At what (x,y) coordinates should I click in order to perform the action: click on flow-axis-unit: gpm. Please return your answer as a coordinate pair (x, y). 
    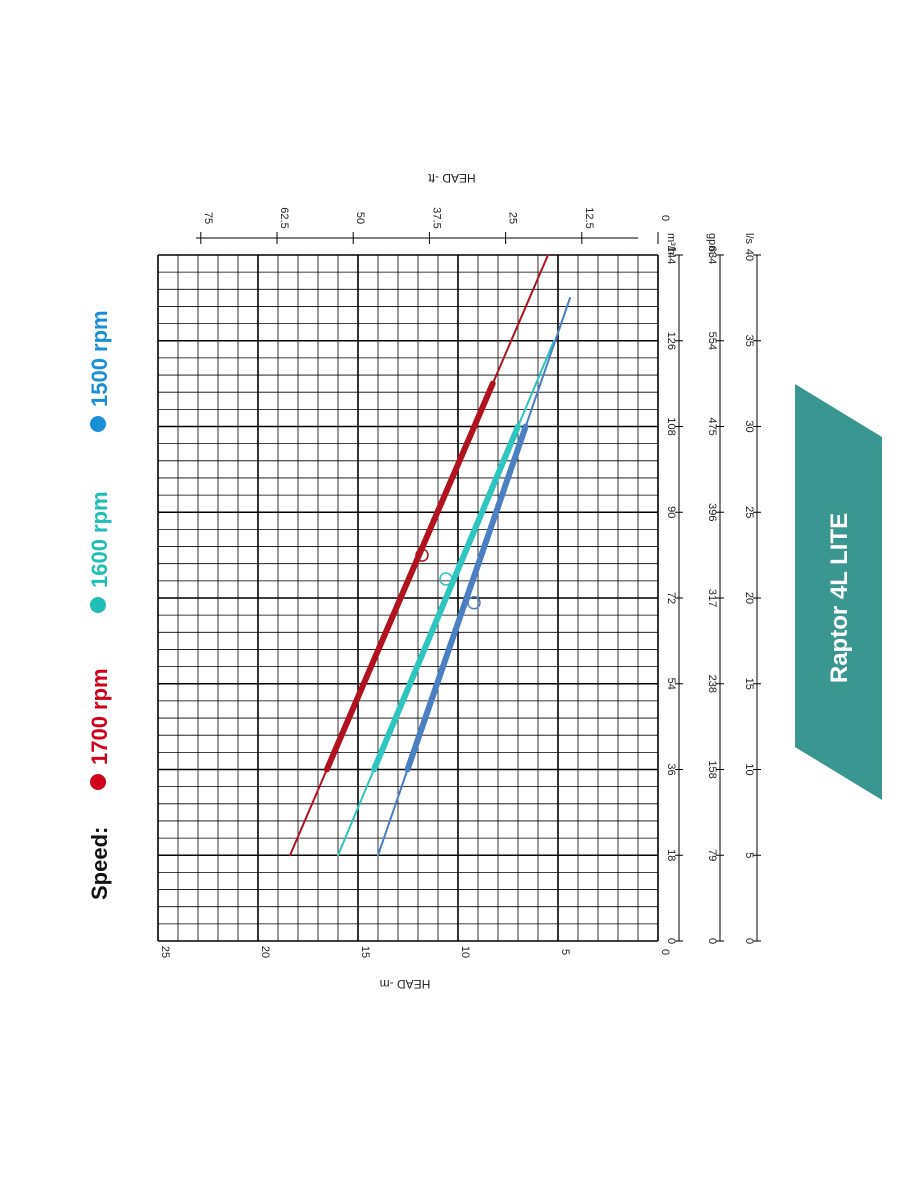
    Looking at the image, I should click on (712, 243).